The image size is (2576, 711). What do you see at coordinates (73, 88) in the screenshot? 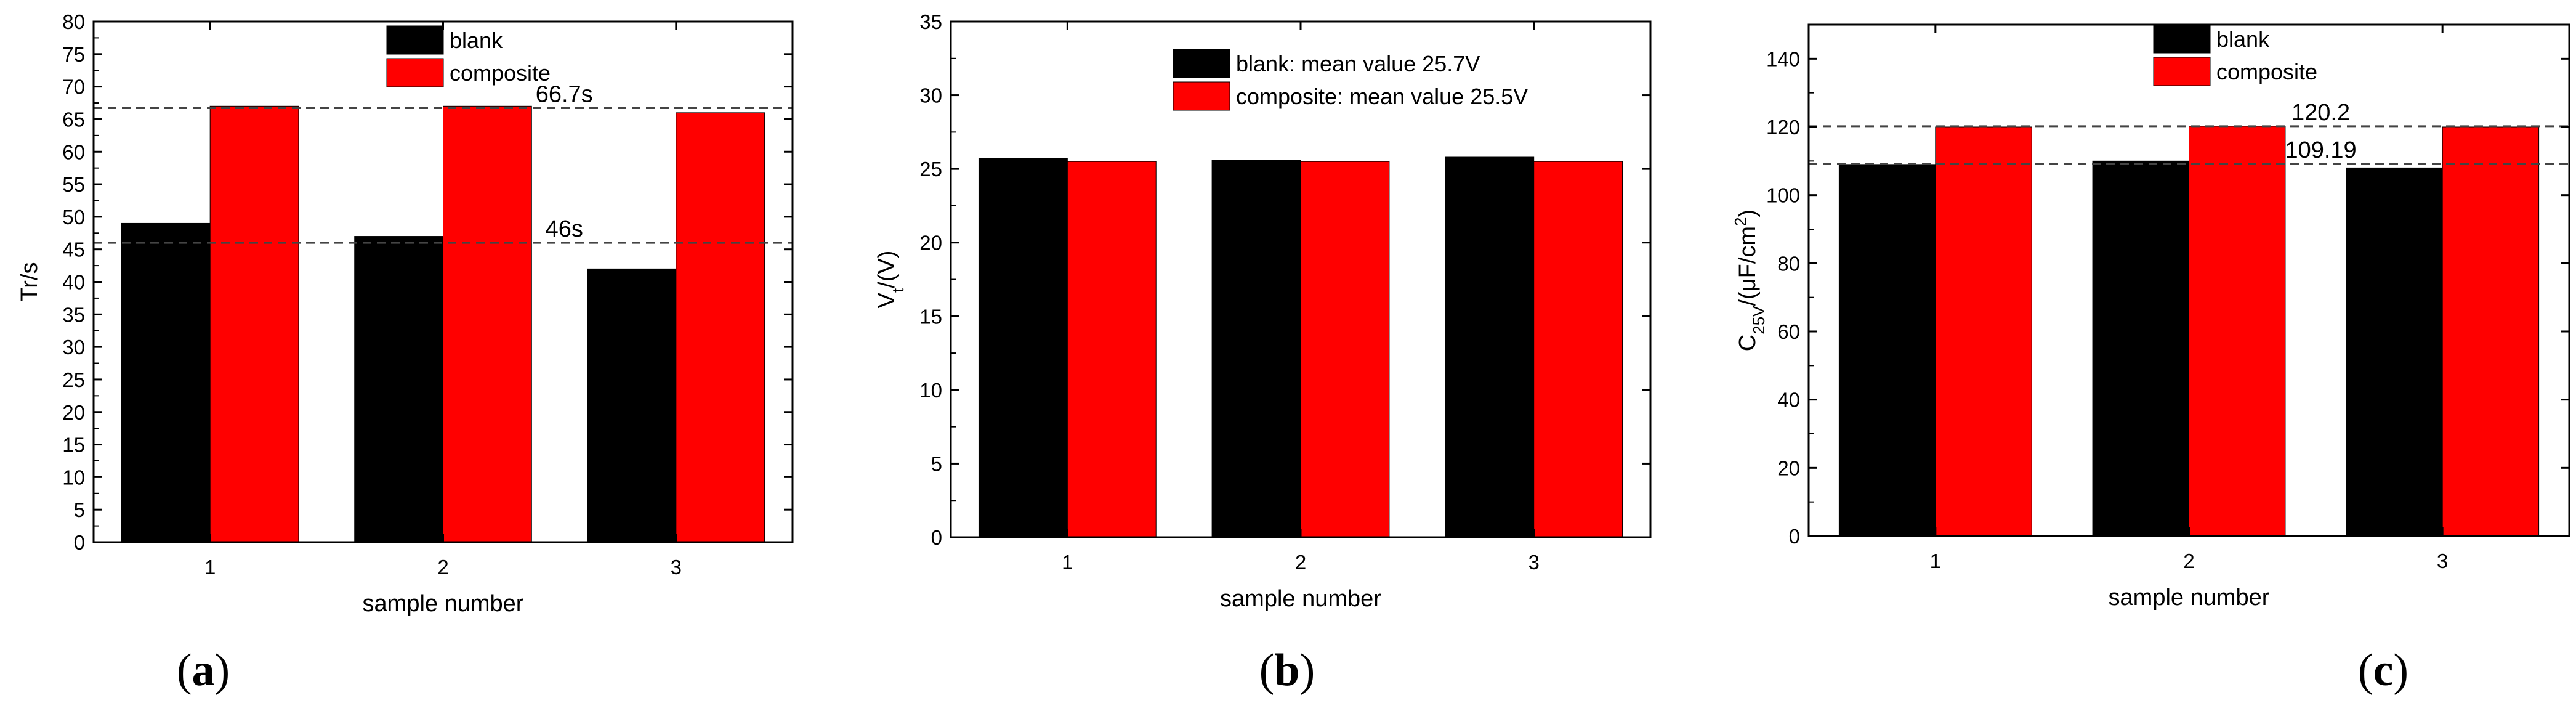
I see `y-tick-label: 70` at bounding box center [73, 88].